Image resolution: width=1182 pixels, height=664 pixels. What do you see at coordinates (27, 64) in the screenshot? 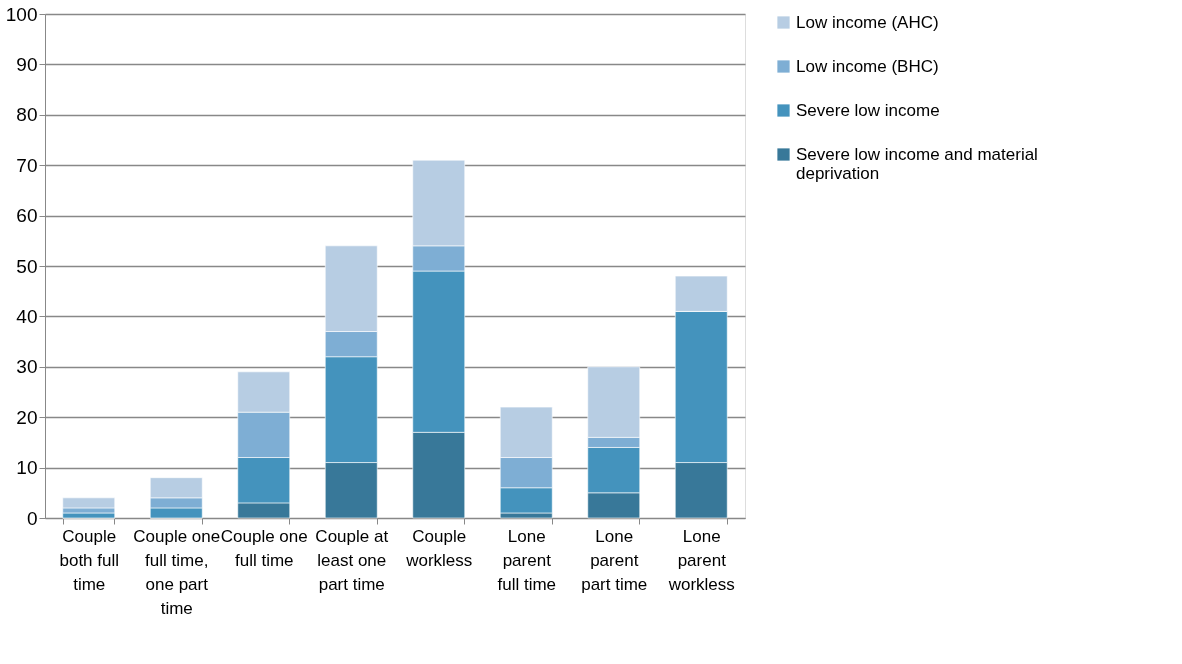
I see `y-tick-label: 90` at bounding box center [27, 64].